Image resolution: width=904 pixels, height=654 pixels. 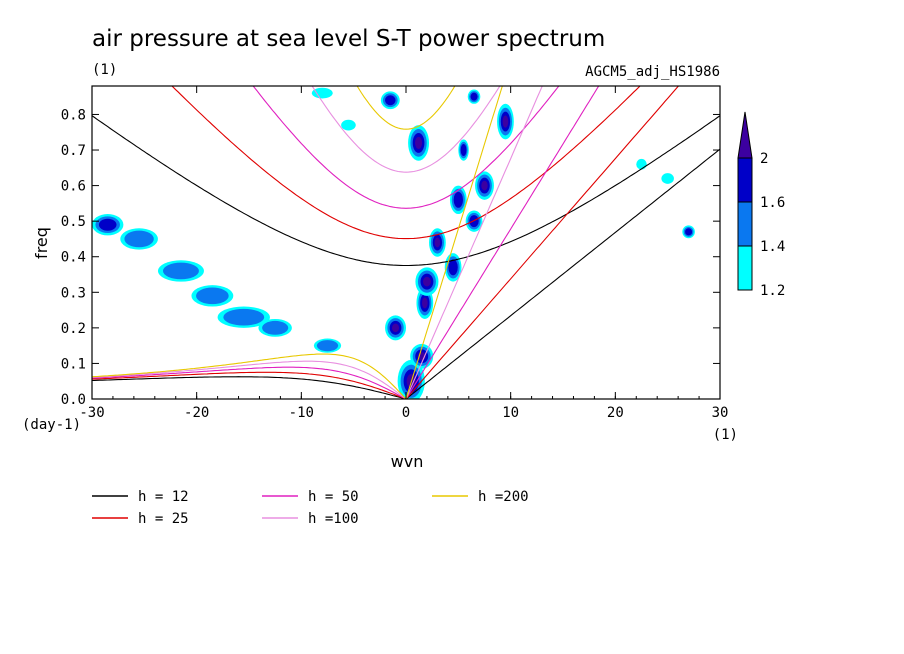 What do you see at coordinates (772, 247) in the screenshot?
I see `colorbar-label: 1.4` at bounding box center [772, 247].